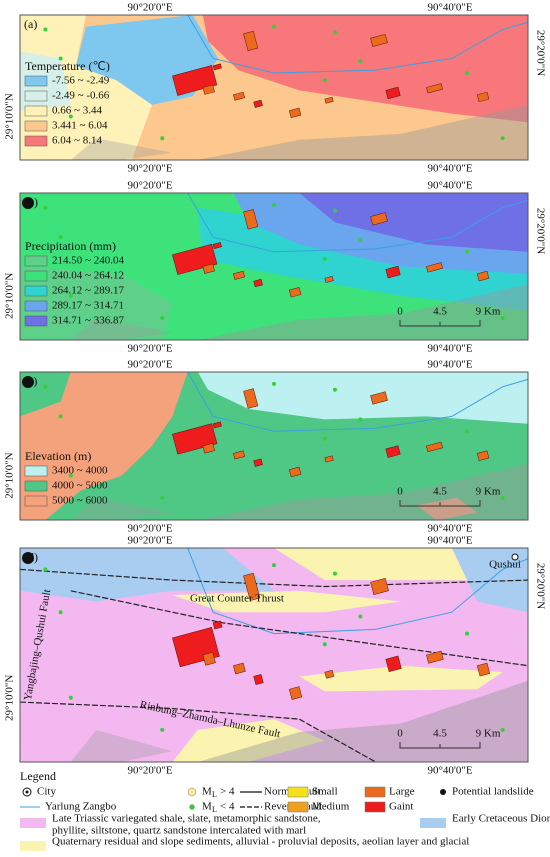 This screenshot has width=550, height=857. Describe the element at coordinates (80, 471) in the screenshot. I see `legend-label: 3400 ~ 4000` at that location.